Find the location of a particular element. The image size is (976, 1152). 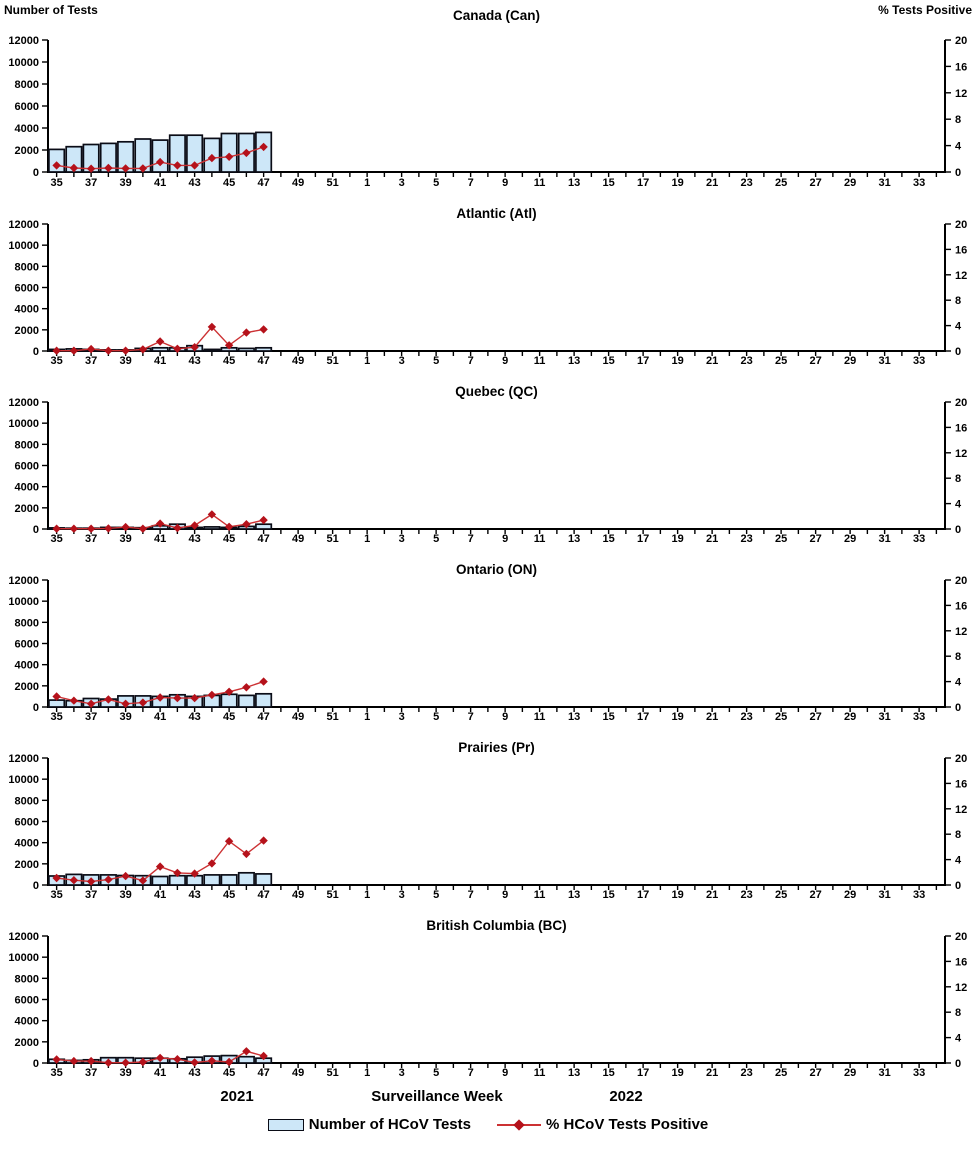

svg-text: 11 is located at coordinates (540, 1073).